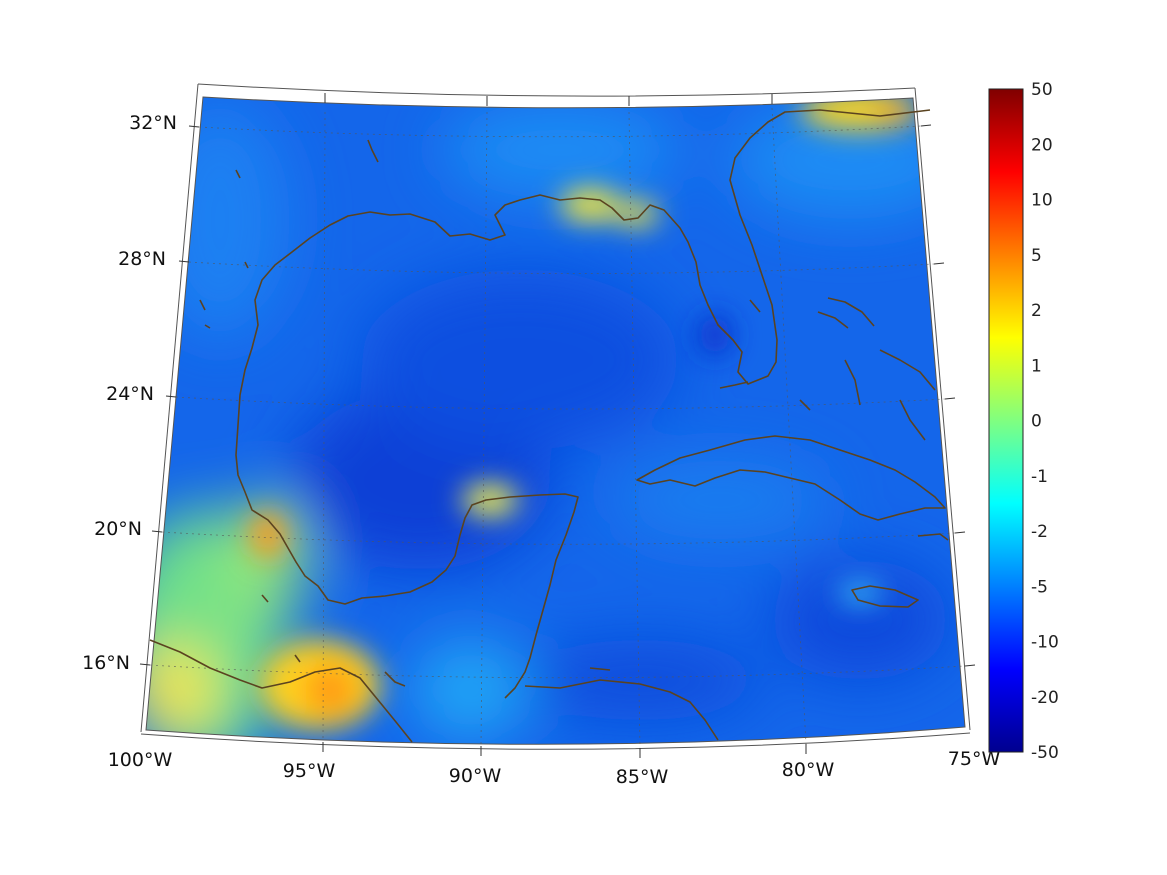  Describe the element at coordinates (1039, 587) in the screenshot. I see `colorbar-label: -5` at that location.